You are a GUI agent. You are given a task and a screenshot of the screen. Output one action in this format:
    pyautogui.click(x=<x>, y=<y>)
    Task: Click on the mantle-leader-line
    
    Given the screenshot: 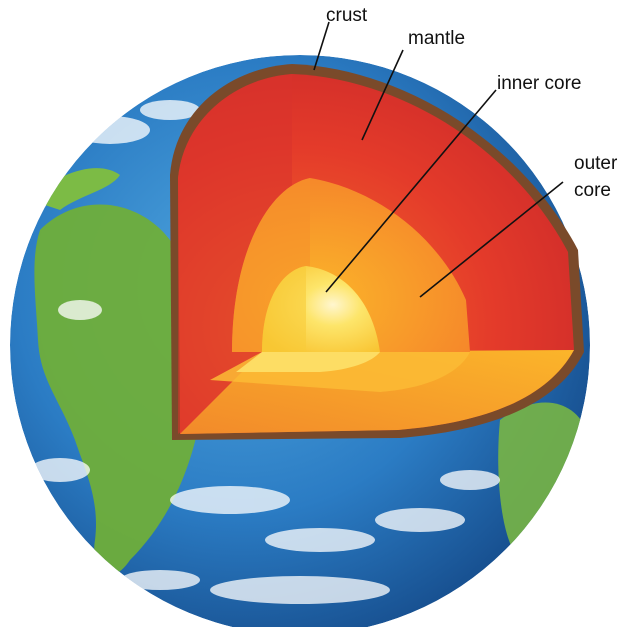 What is the action you would take?
    pyautogui.click(x=382, y=95)
    